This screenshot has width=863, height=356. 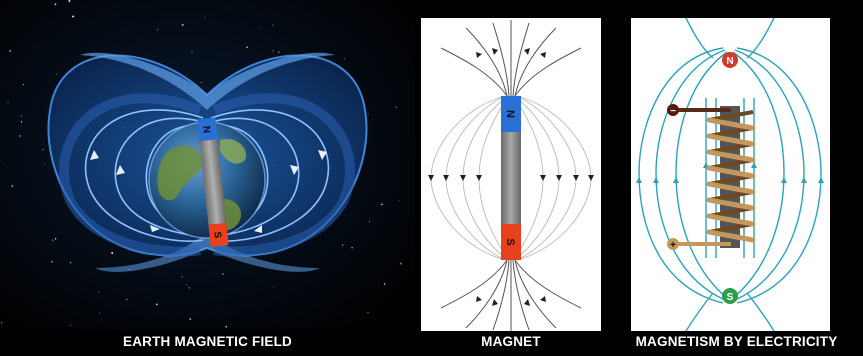 What do you see at coordinates (207, 252) in the screenshot?
I see `south-cusp` at bounding box center [207, 252].